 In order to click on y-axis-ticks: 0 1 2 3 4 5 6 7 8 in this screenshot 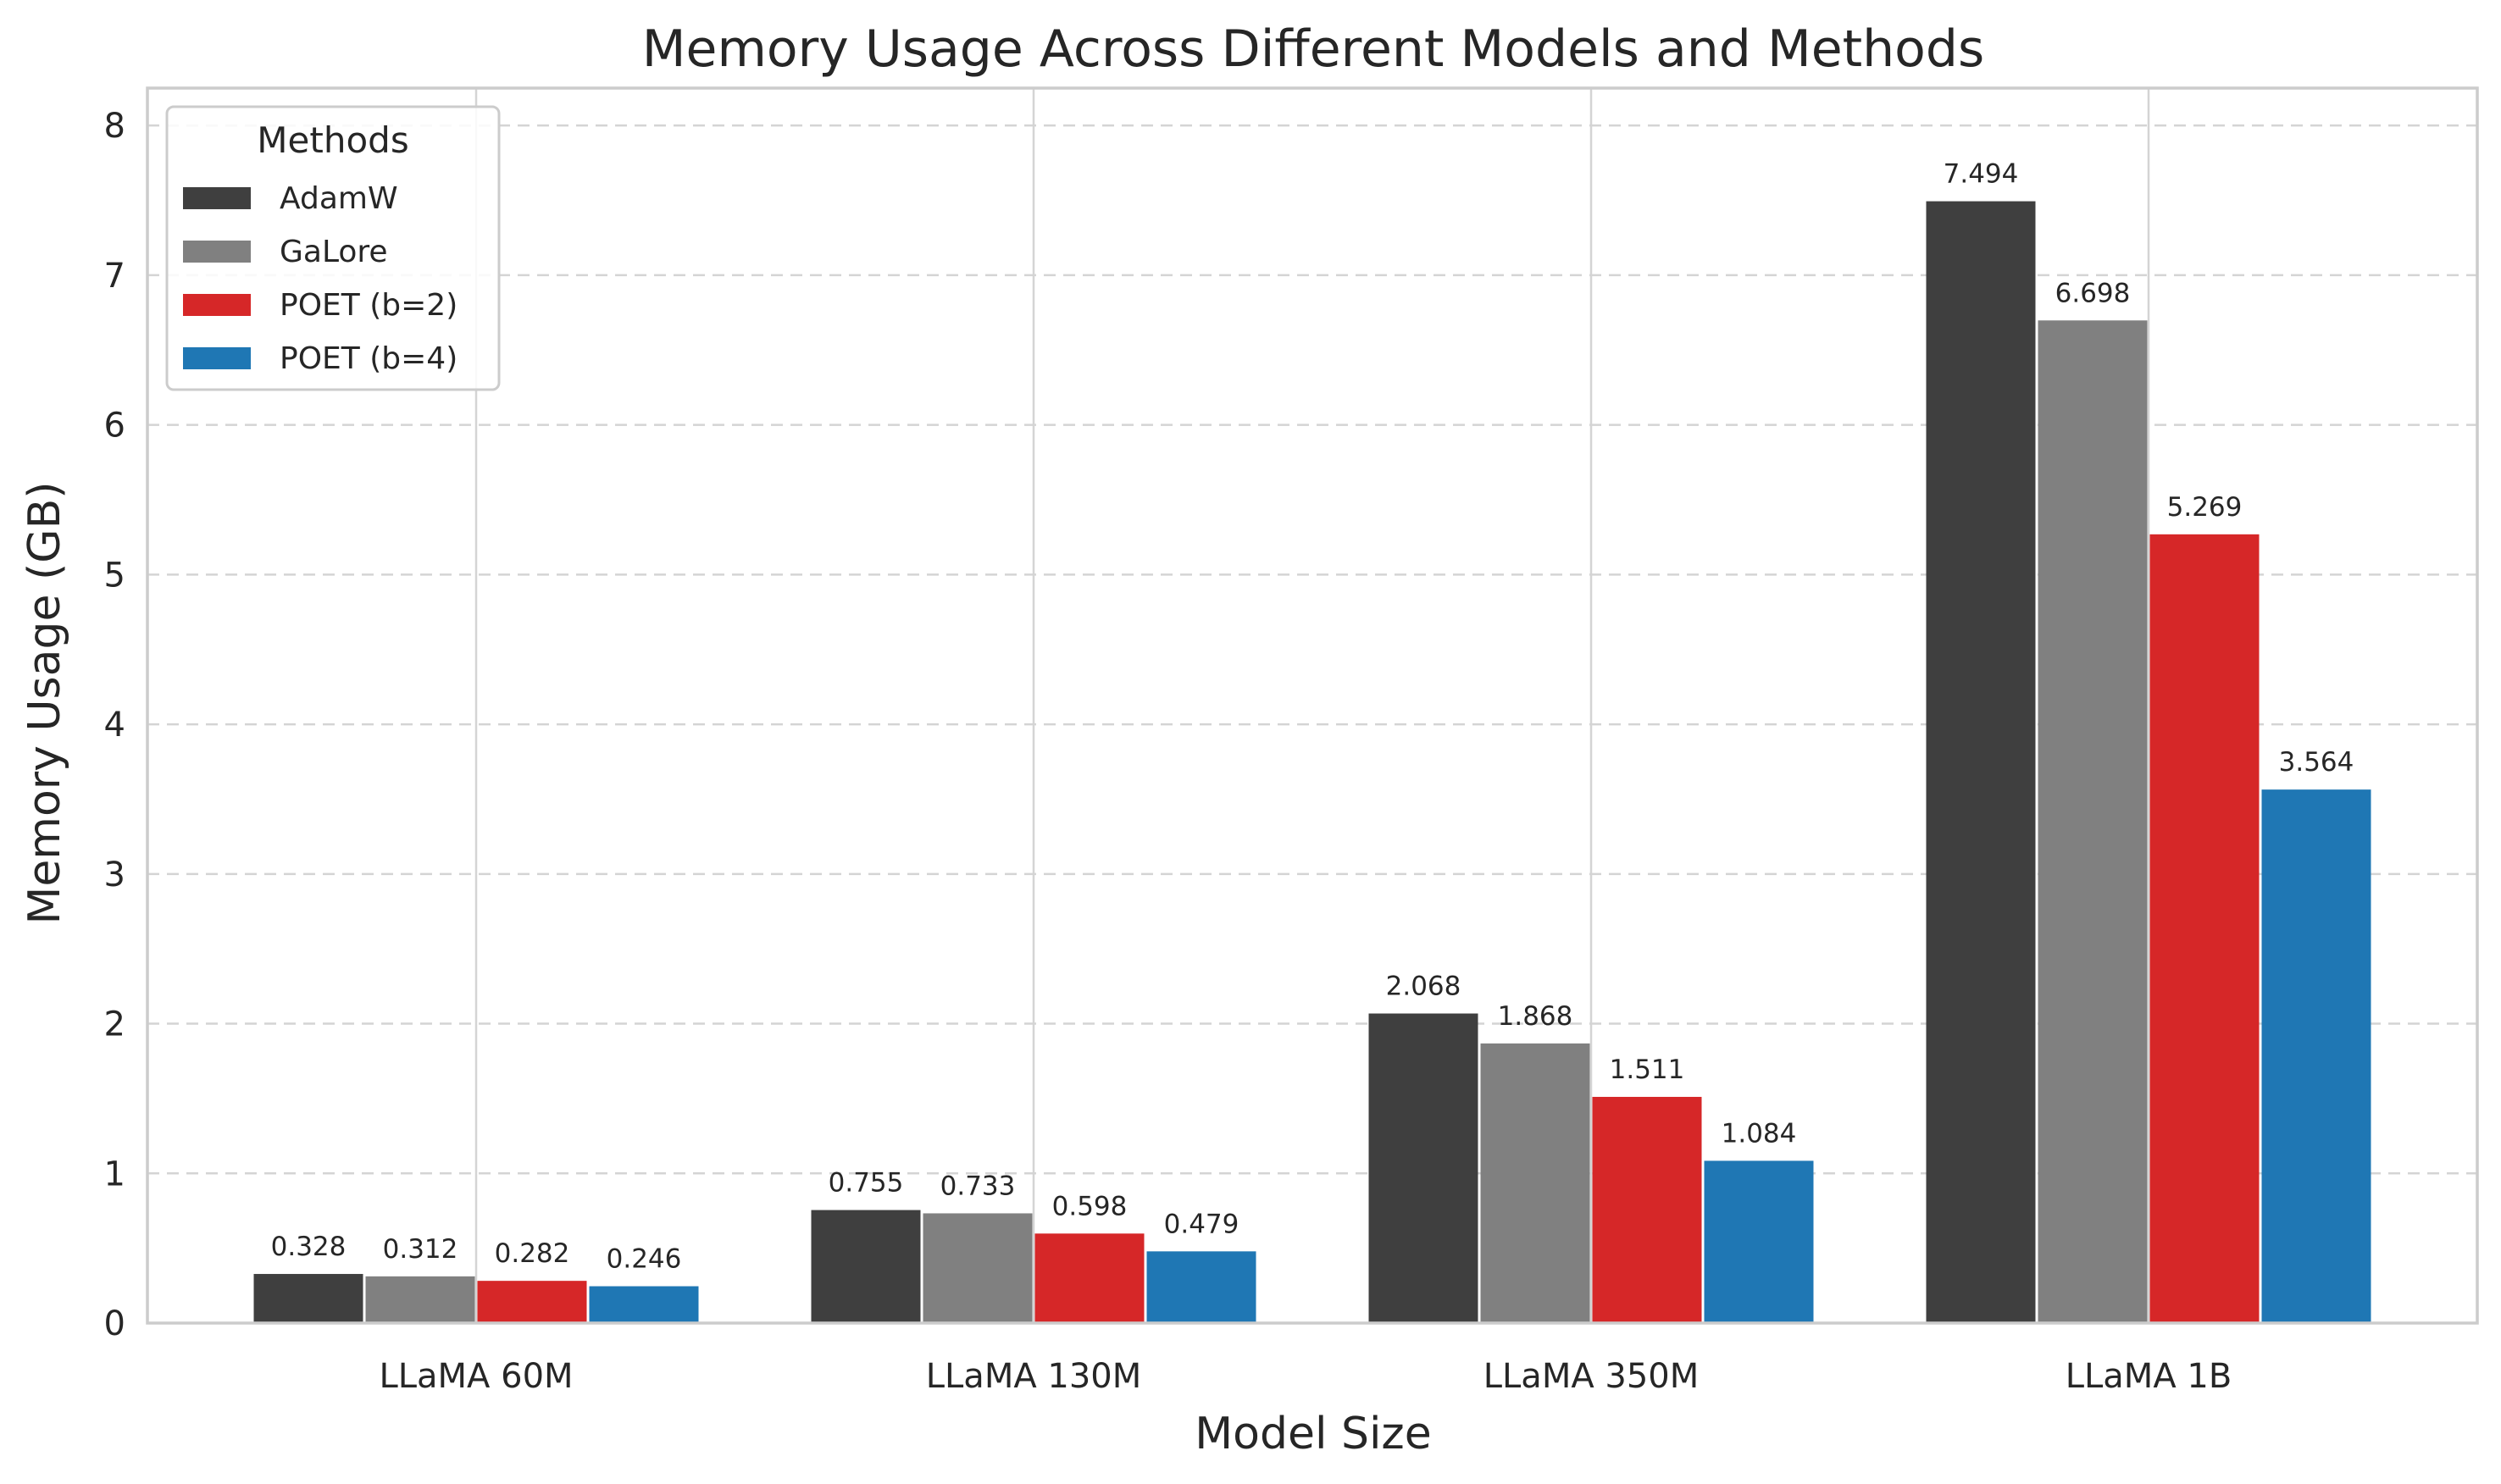, I will do `click(114, 725)`.